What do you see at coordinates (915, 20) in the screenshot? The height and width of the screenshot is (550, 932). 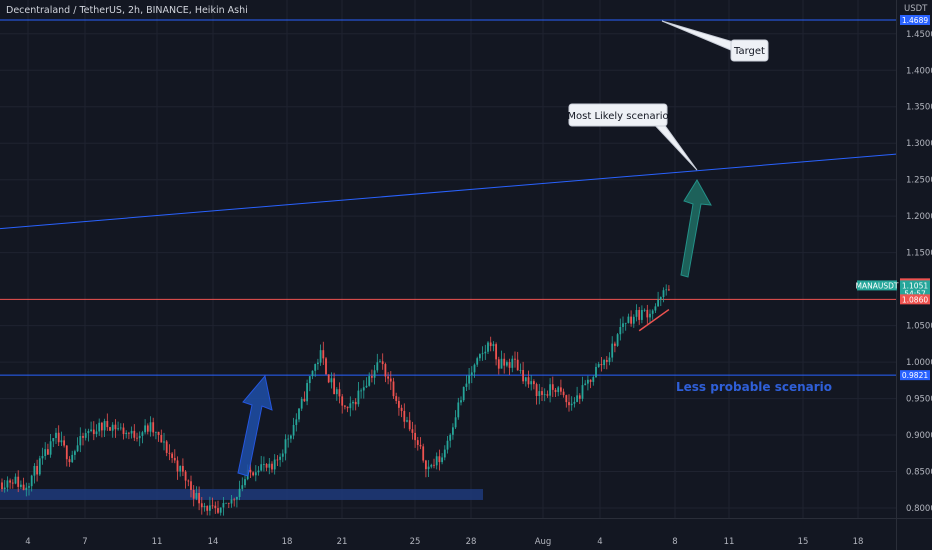 I see `price-tag-target` at bounding box center [915, 20].